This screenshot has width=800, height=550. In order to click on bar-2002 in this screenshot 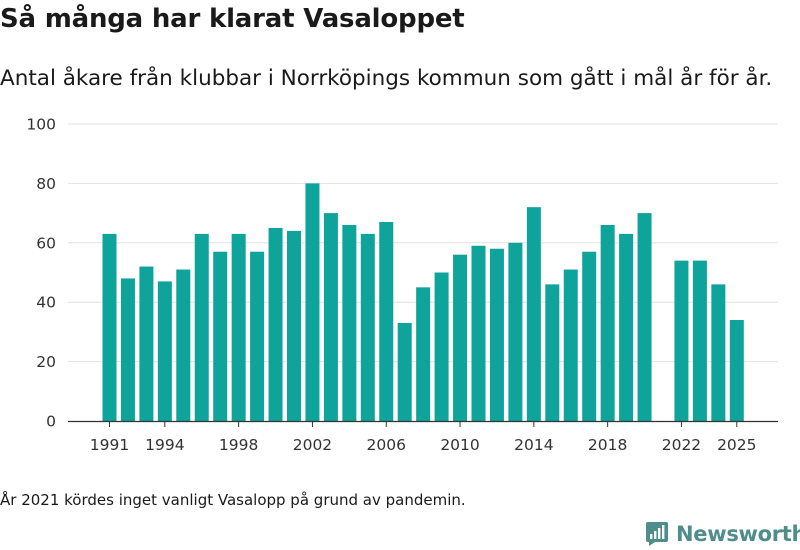, I will do `click(312, 302)`.